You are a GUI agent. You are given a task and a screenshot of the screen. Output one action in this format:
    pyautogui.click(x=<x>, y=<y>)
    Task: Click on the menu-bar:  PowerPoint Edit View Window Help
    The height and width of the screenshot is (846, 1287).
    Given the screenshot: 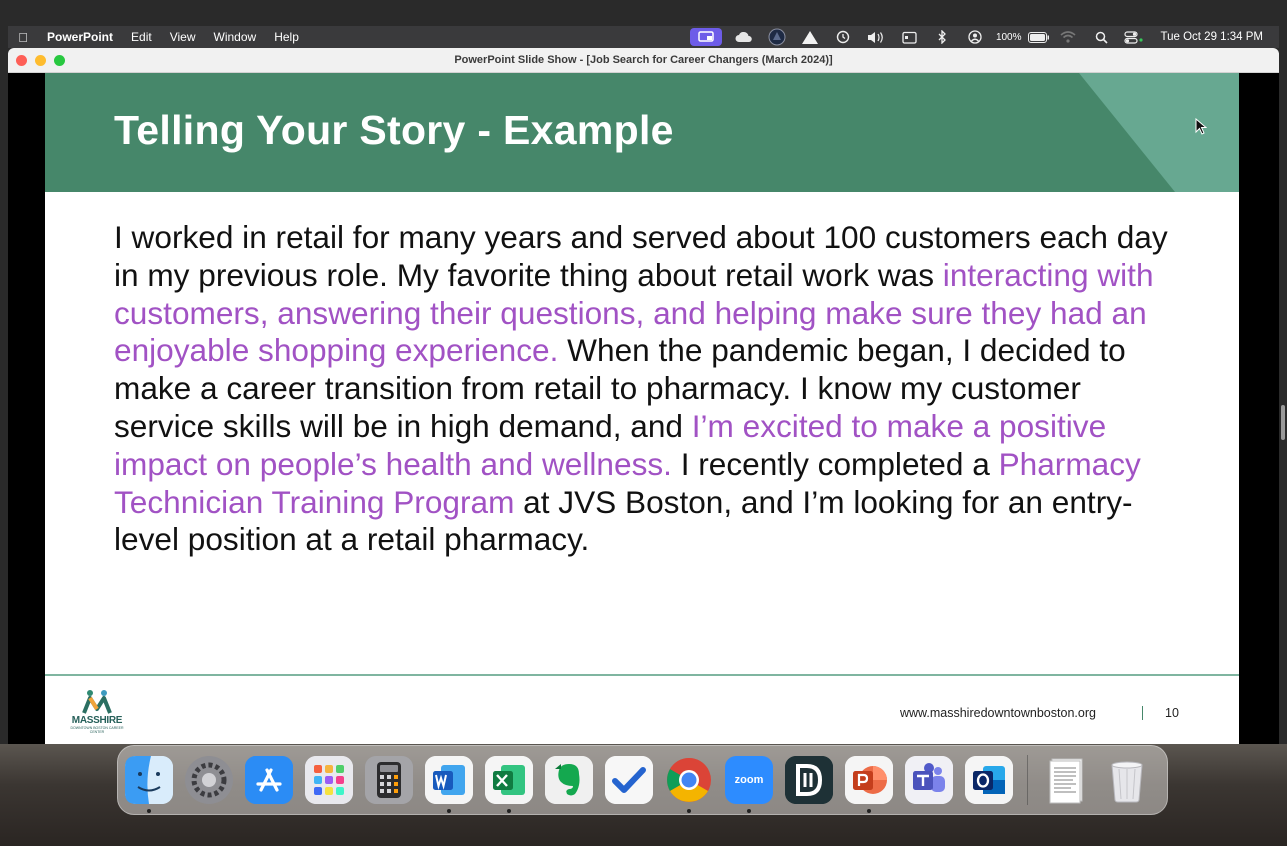 What is the action you would take?
    pyautogui.click(x=643, y=37)
    